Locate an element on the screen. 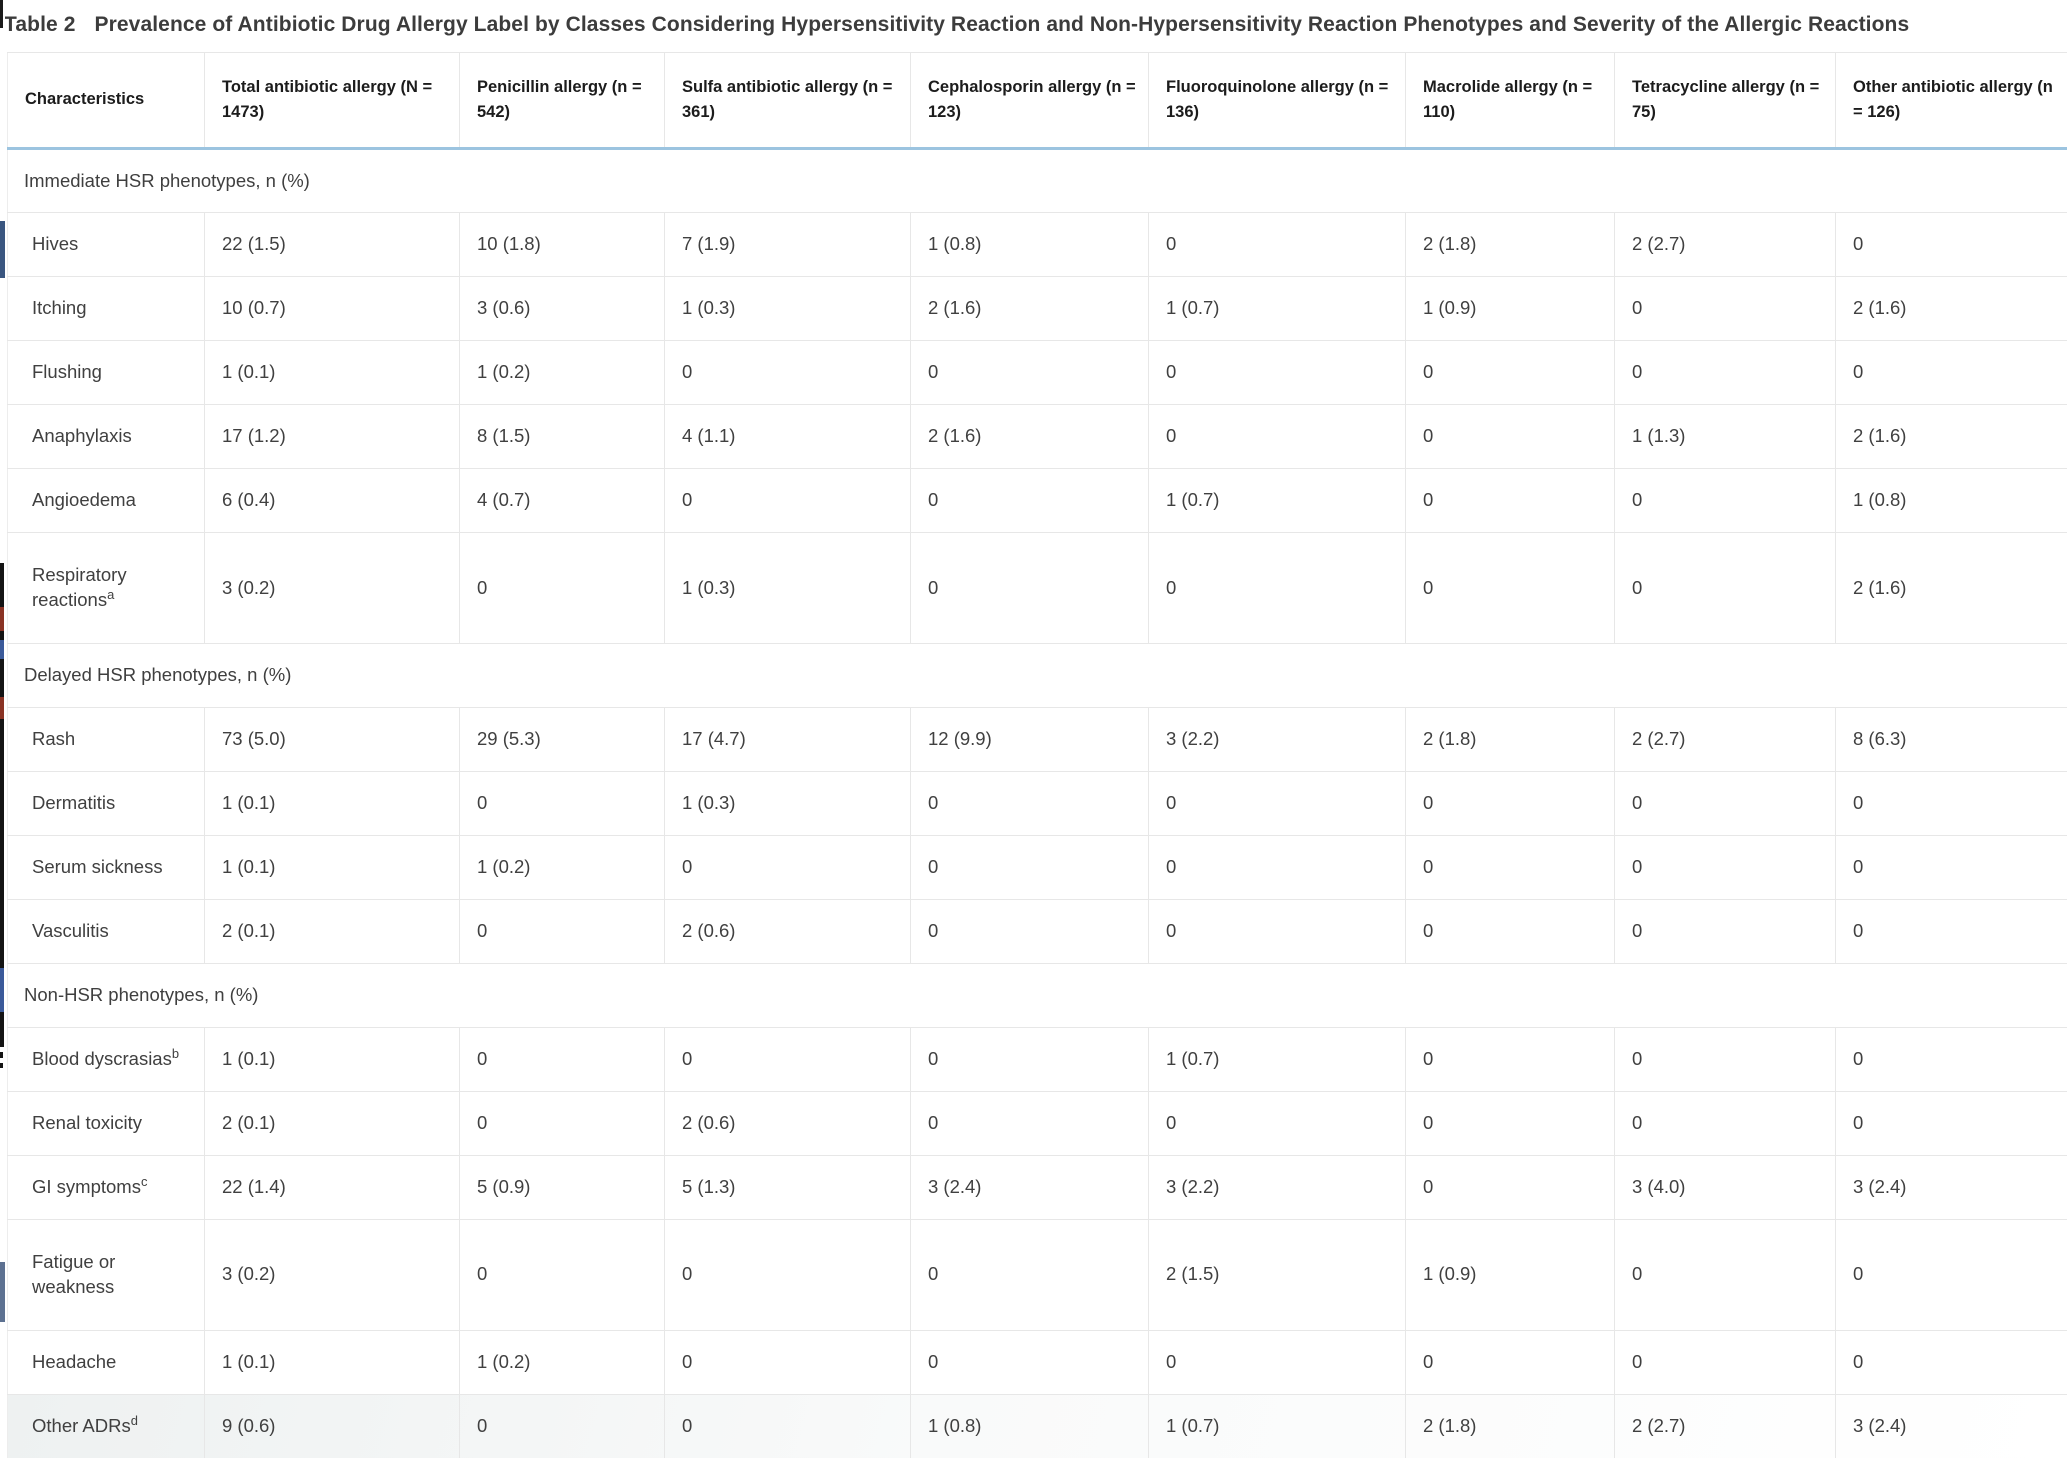 Image resolution: width=2067 pixels, height=1458 pixels. col-header-1: Total antibiotic allergy (N = 1473) is located at coordinates (332, 101).